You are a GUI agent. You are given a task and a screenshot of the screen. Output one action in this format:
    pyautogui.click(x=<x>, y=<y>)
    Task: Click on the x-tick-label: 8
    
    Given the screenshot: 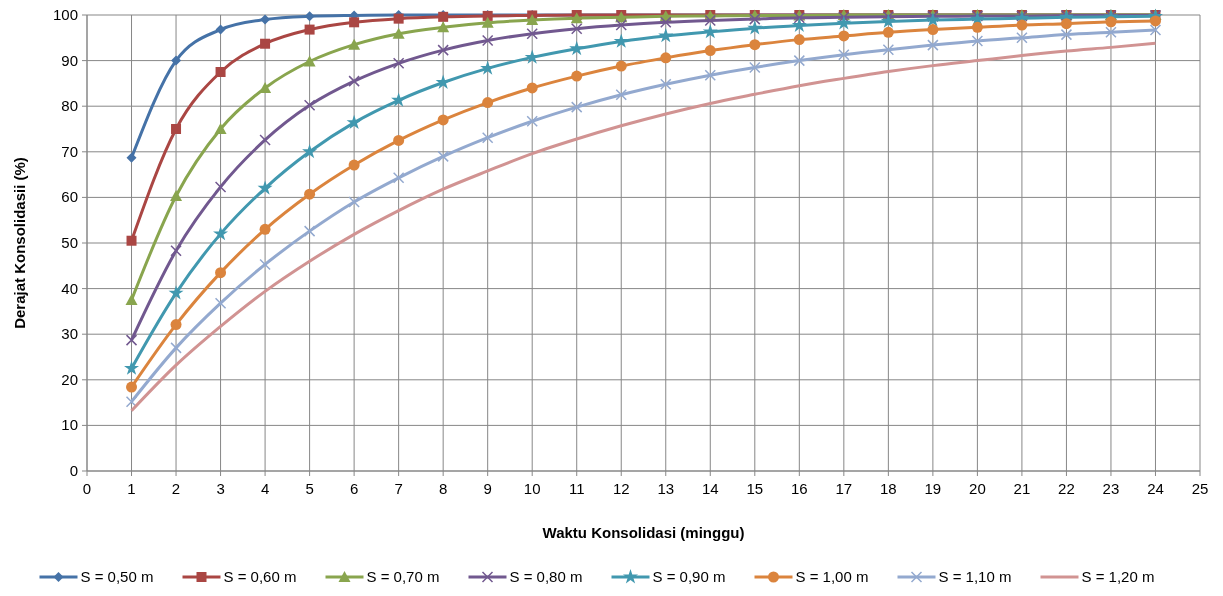 What is the action you would take?
    pyautogui.click(x=443, y=488)
    